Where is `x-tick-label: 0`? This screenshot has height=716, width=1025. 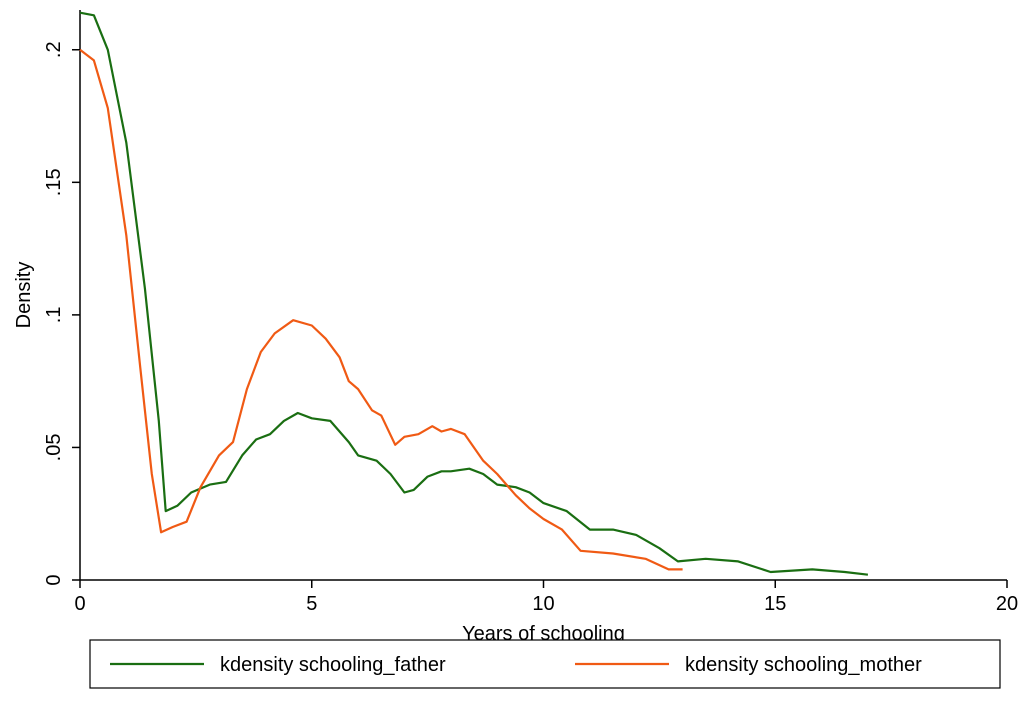
x-tick-label: 0 is located at coordinates (79, 604).